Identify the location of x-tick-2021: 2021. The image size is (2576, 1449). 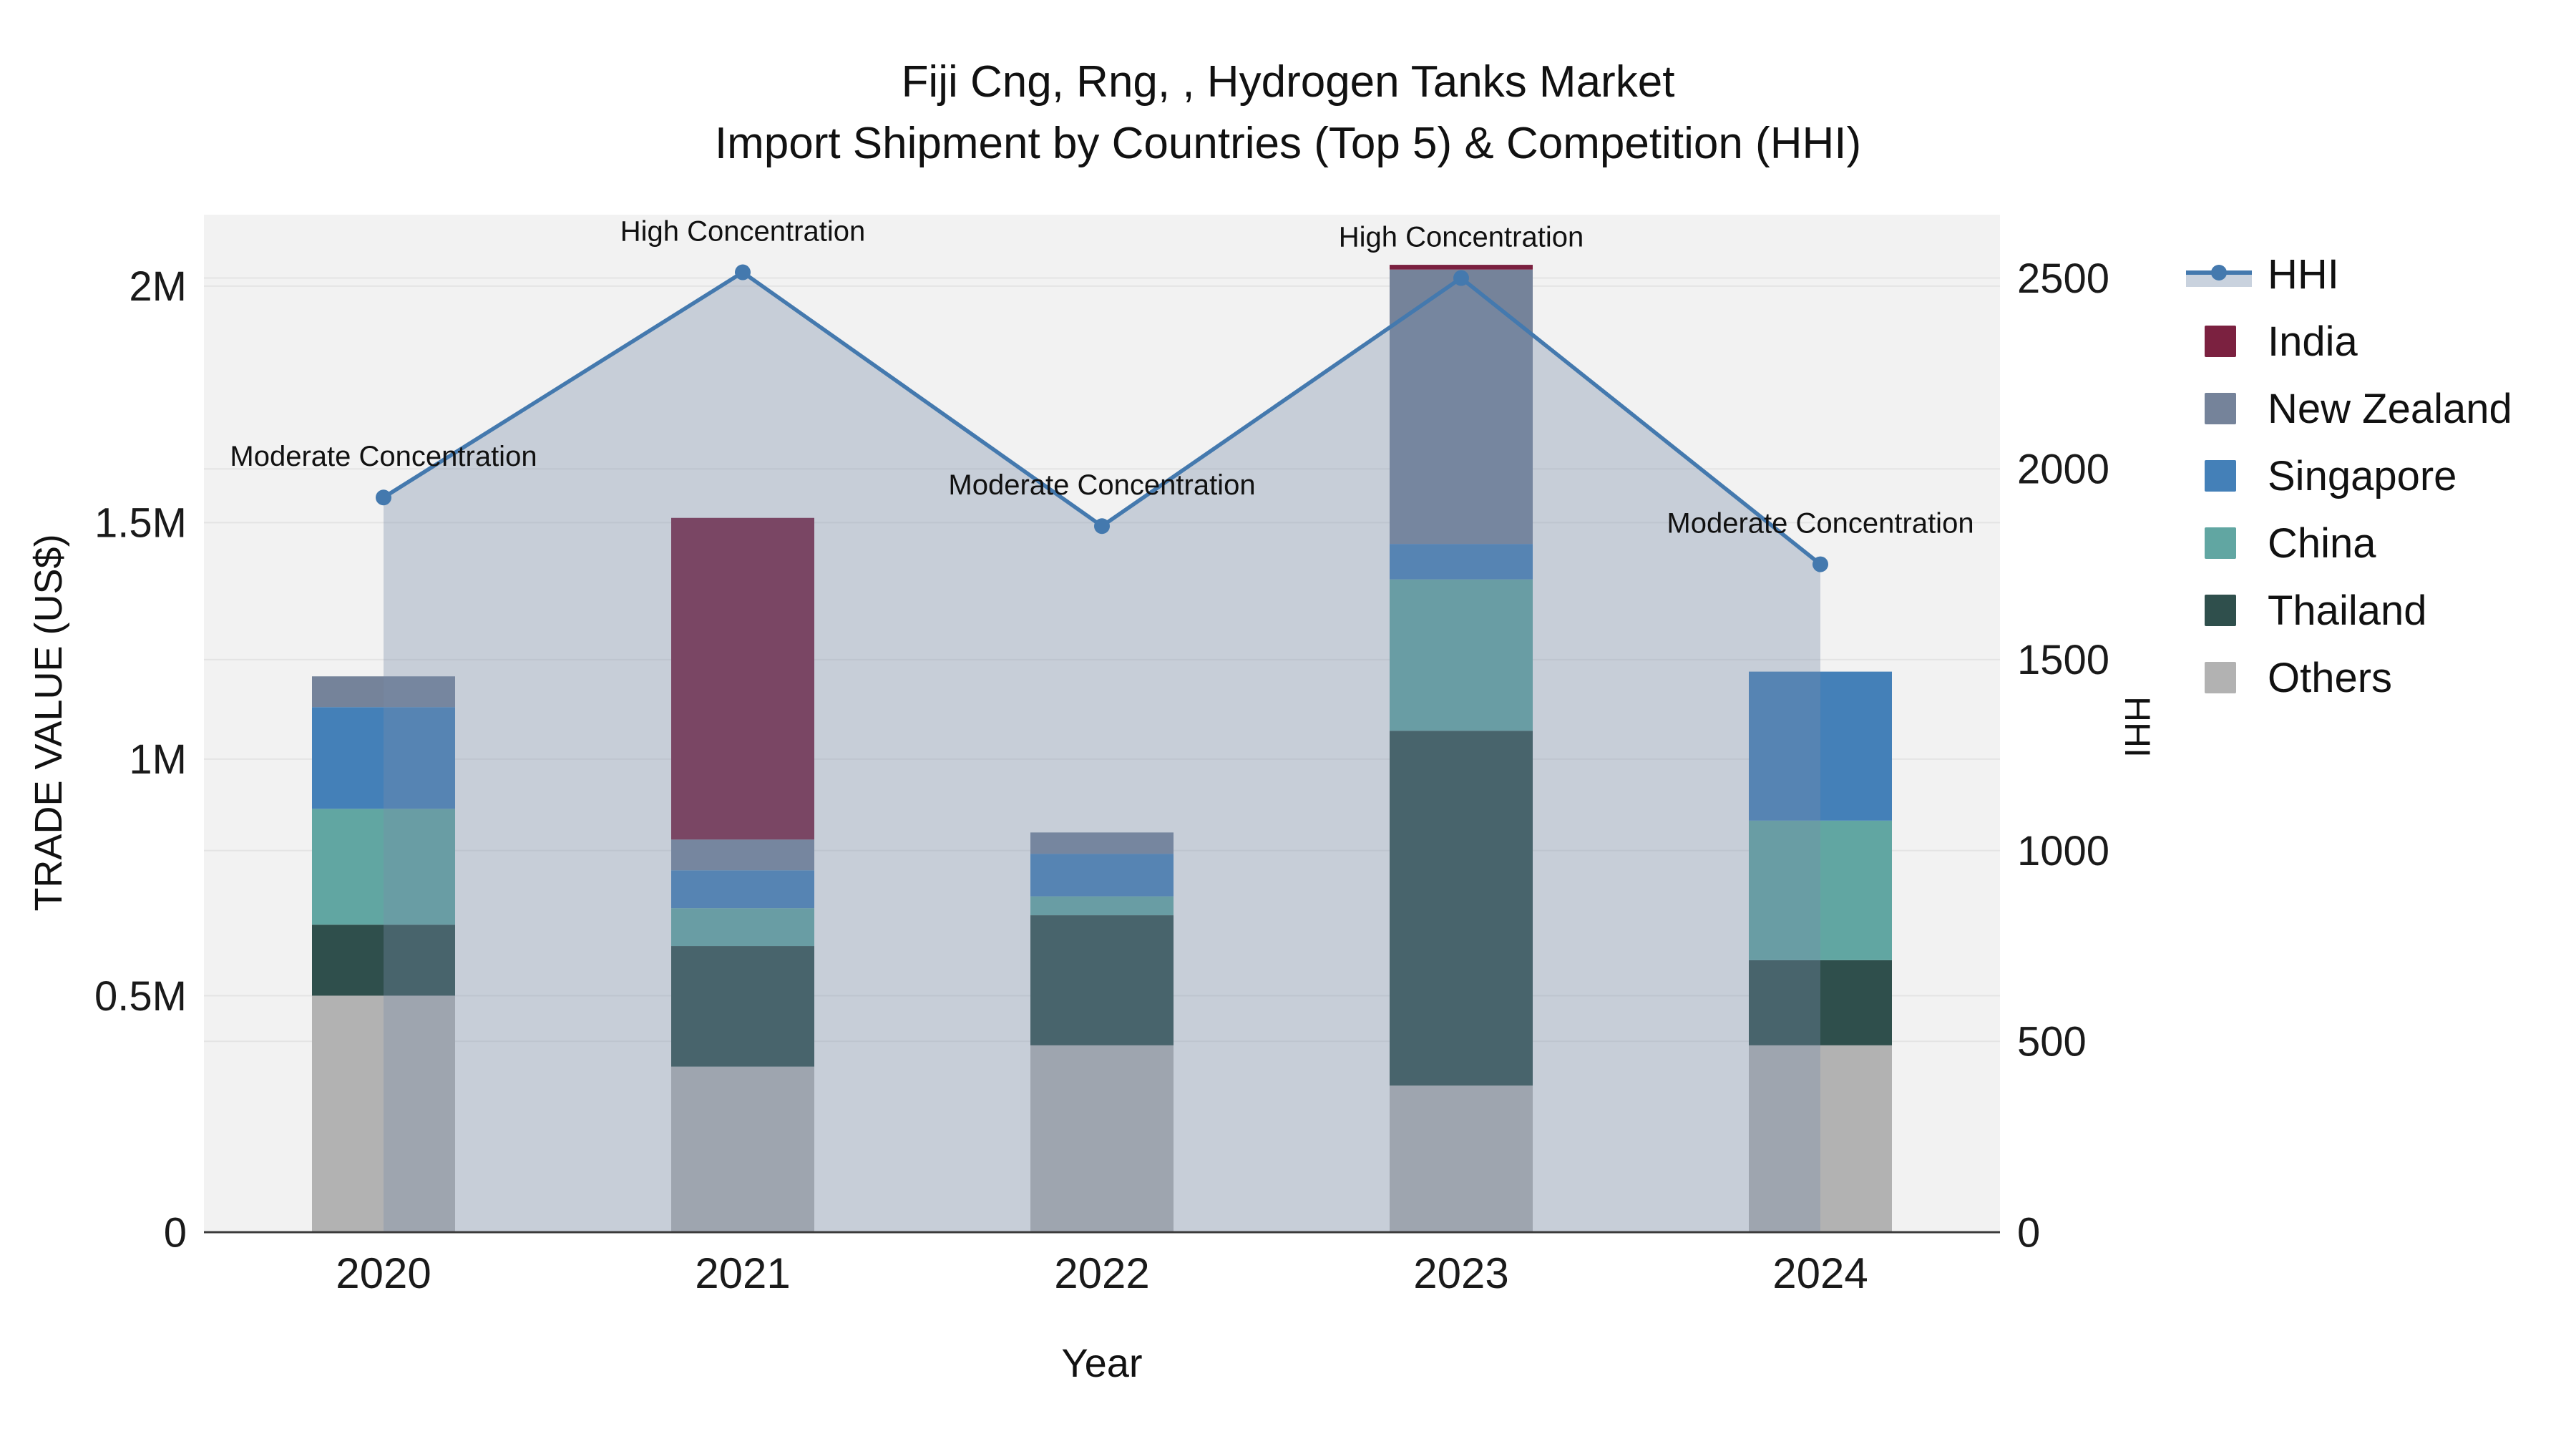
(742, 1273).